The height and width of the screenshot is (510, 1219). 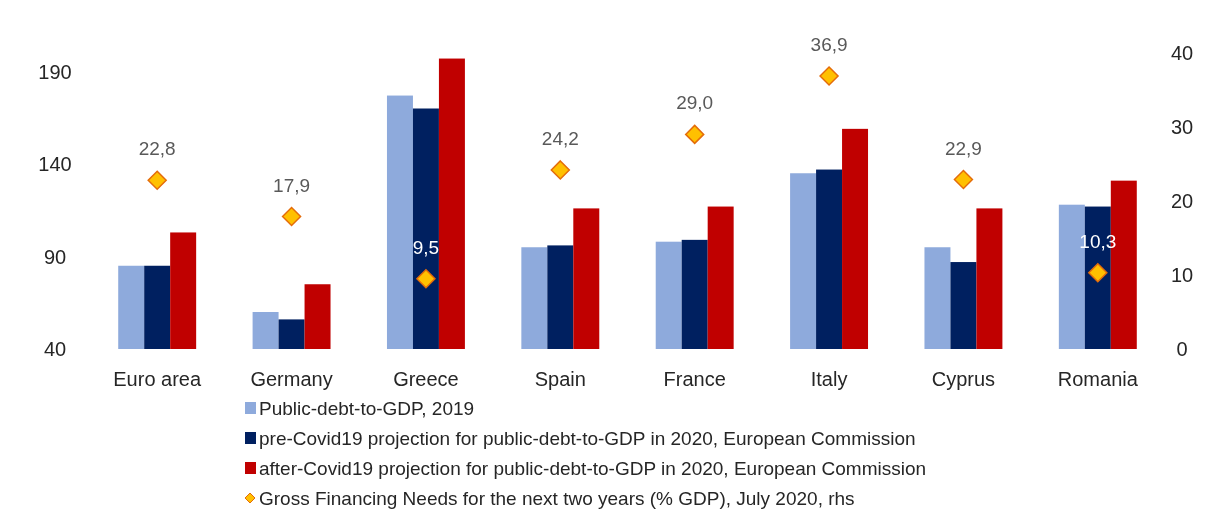 I want to click on data-label: 36,9, so click(x=829, y=44).